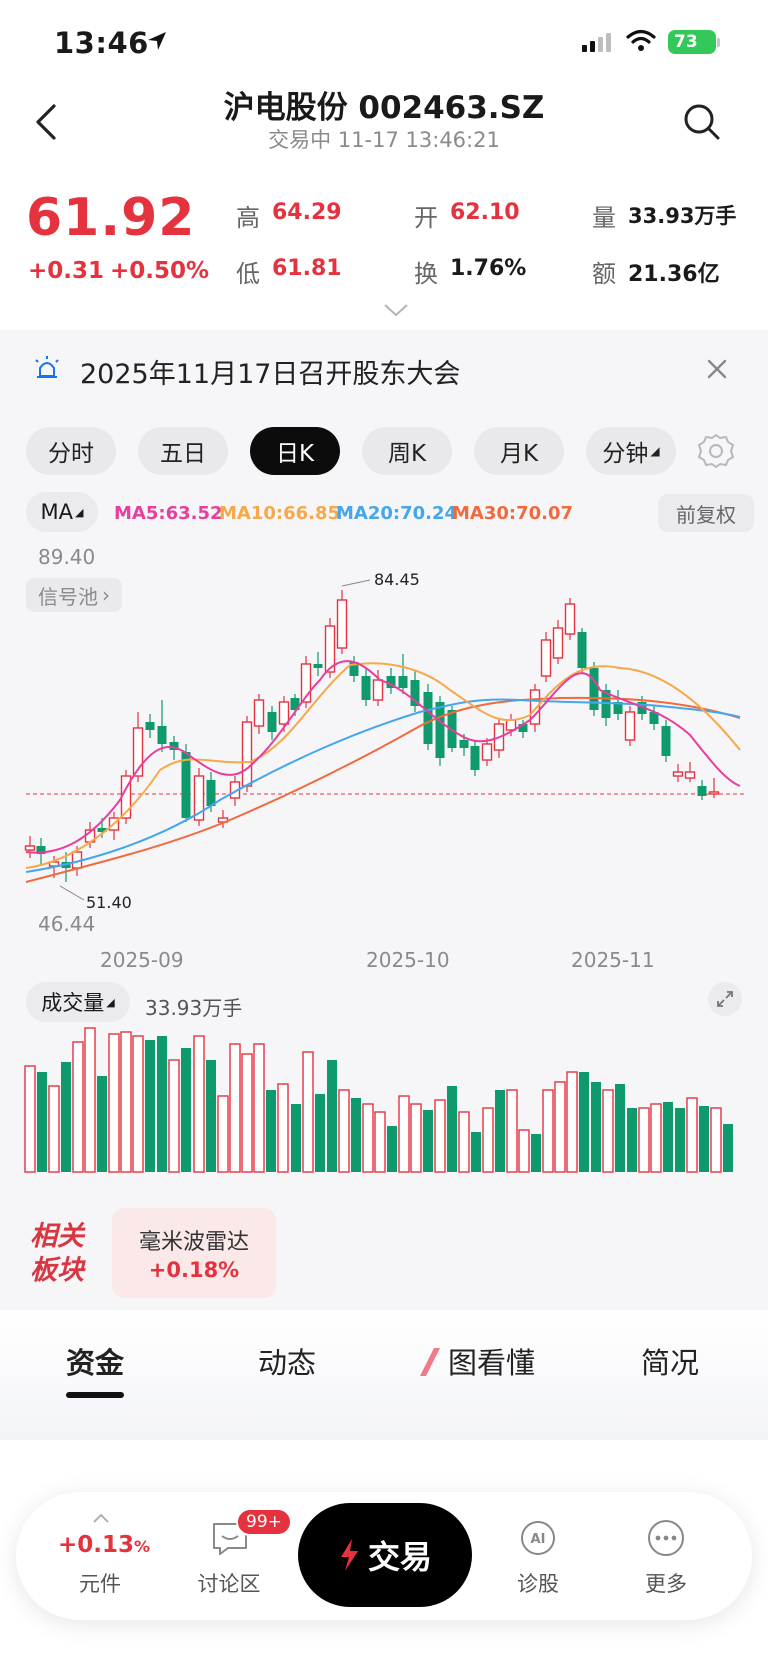 The width and height of the screenshot is (768, 1662). What do you see at coordinates (485, 212) in the screenshot?
I see `open-value: 62.10` at bounding box center [485, 212].